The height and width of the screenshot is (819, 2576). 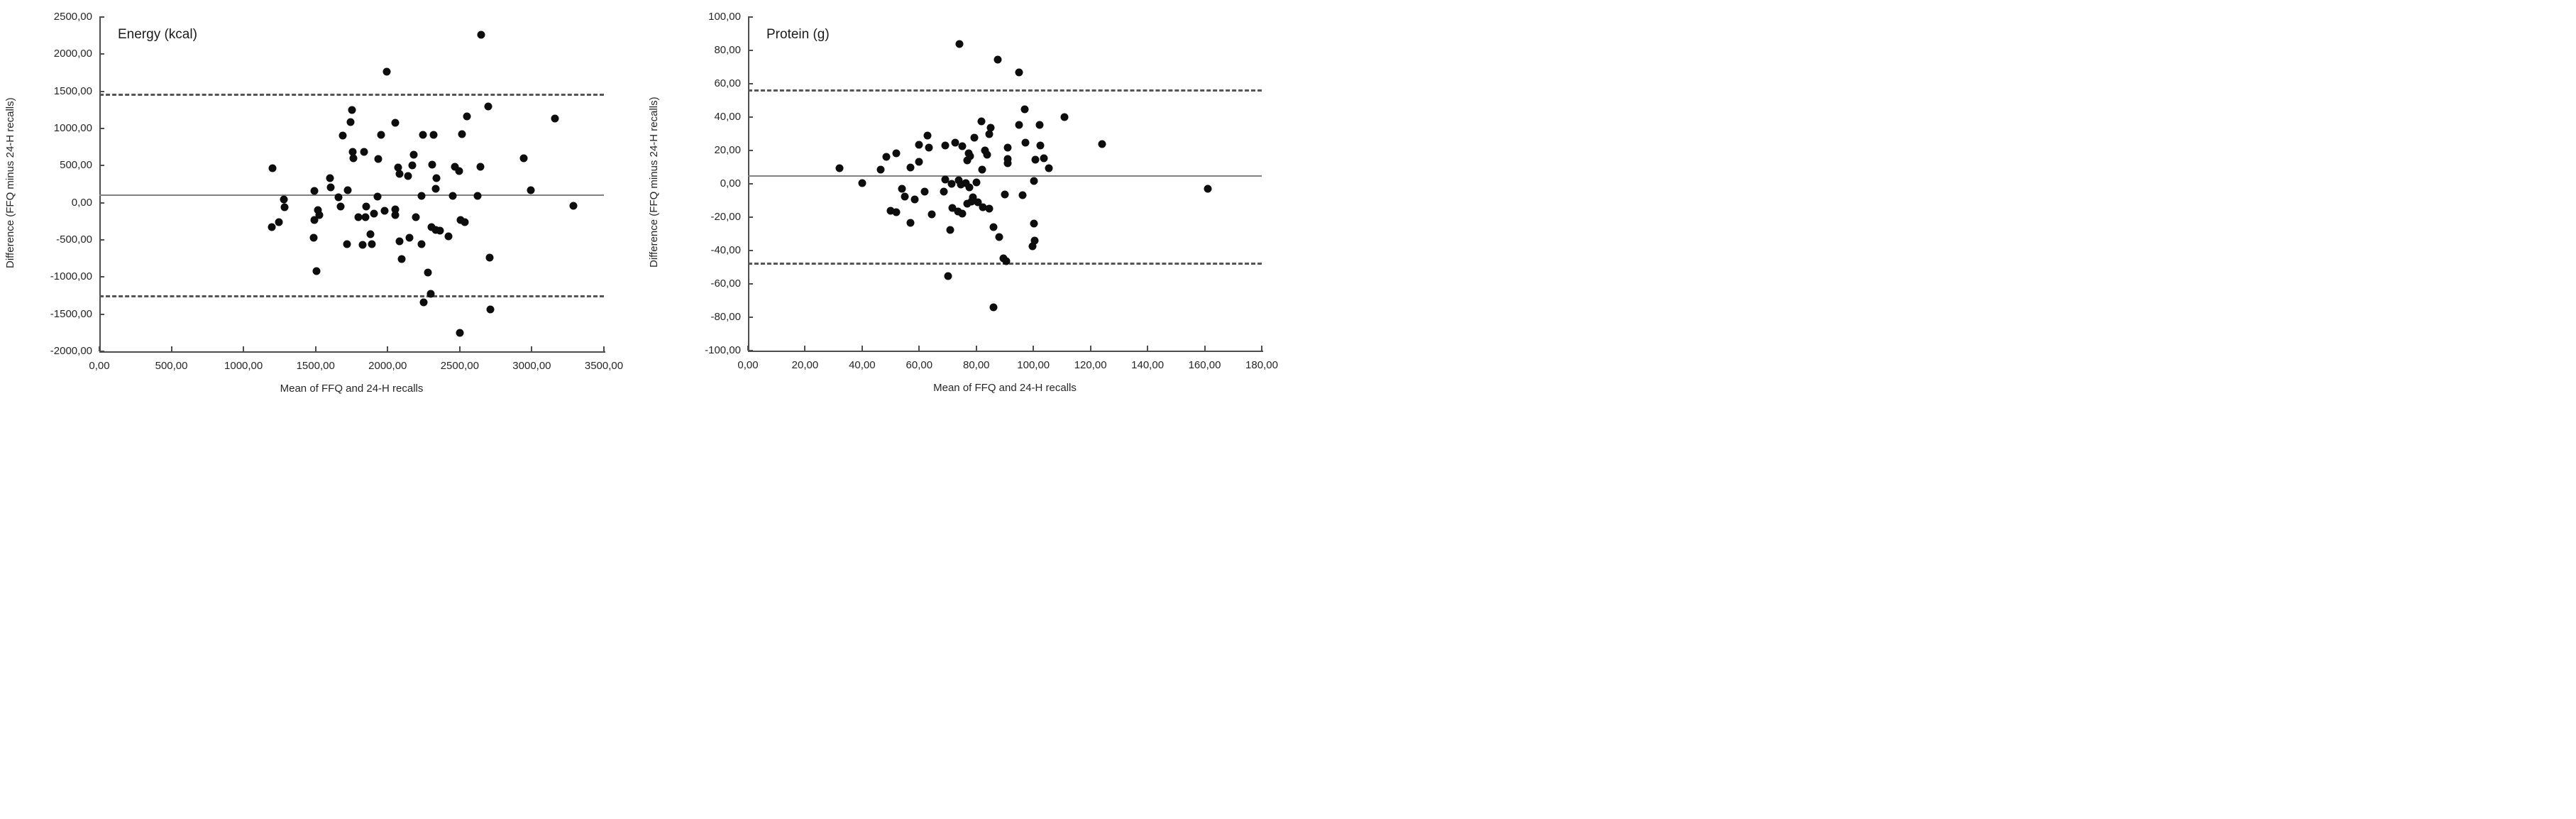 What do you see at coordinates (74, 239) in the screenshot?
I see `y-tick-label: -500,00` at bounding box center [74, 239].